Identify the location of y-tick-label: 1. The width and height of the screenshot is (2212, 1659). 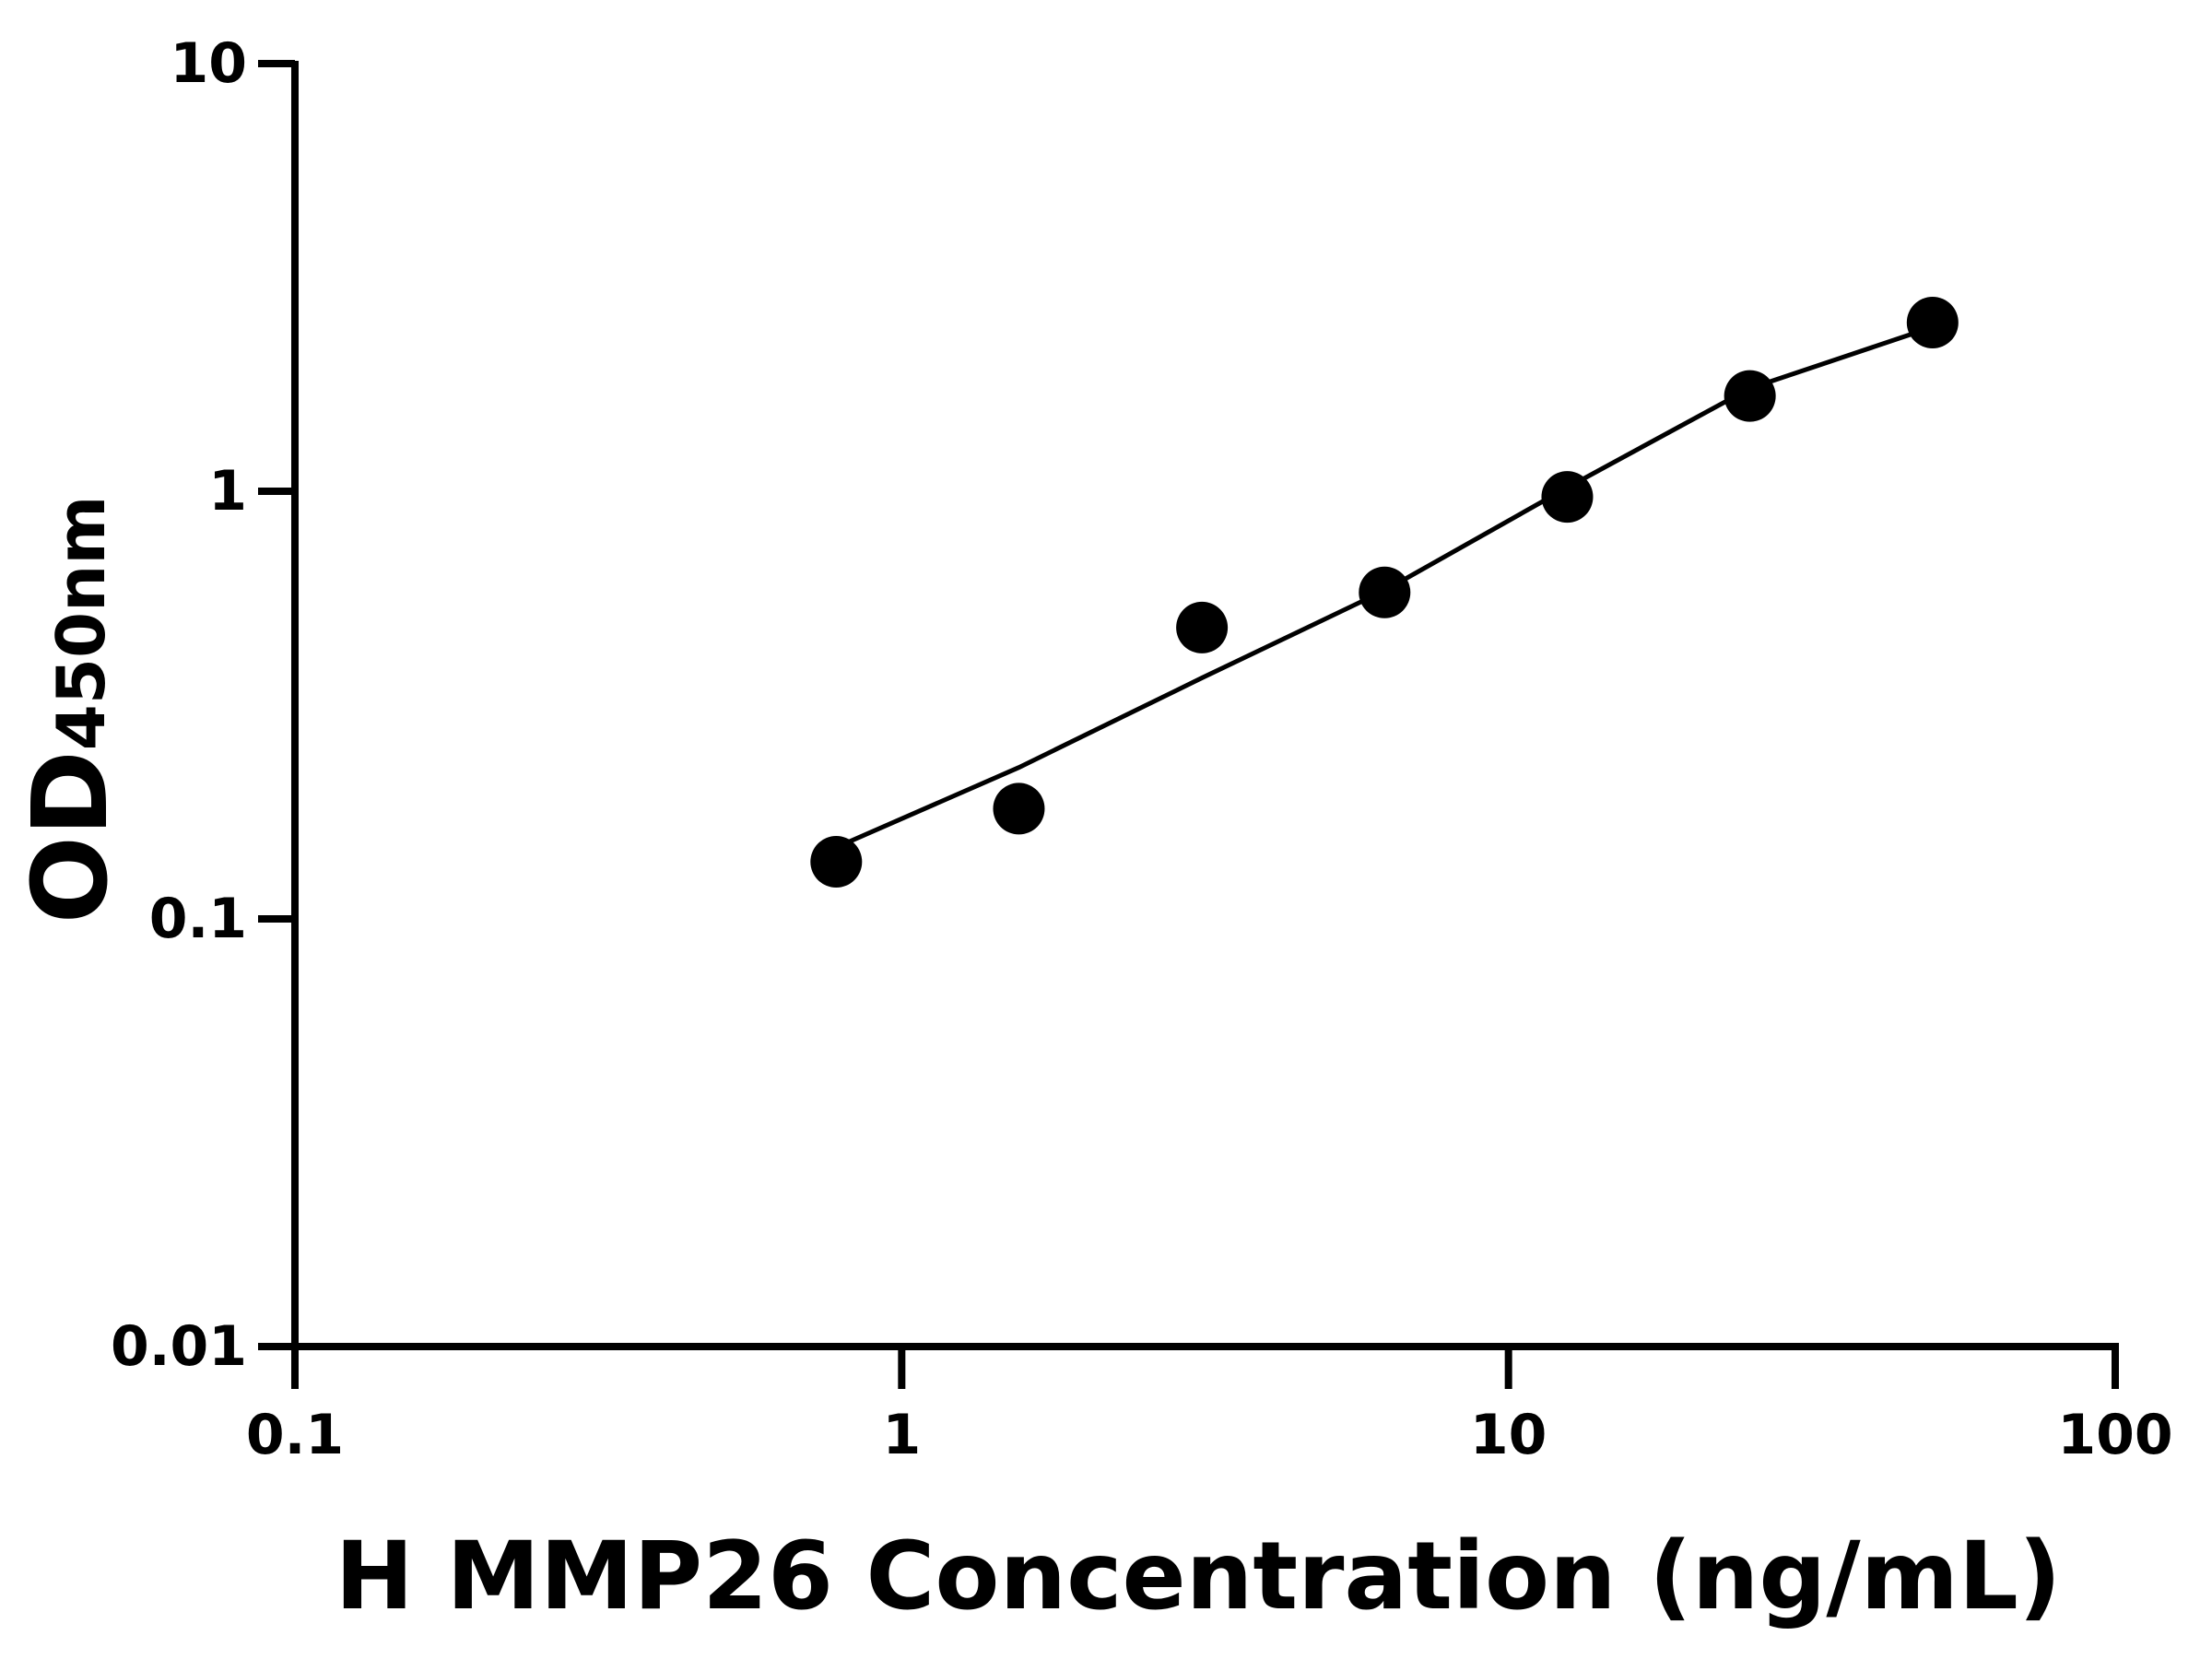
(227, 491).